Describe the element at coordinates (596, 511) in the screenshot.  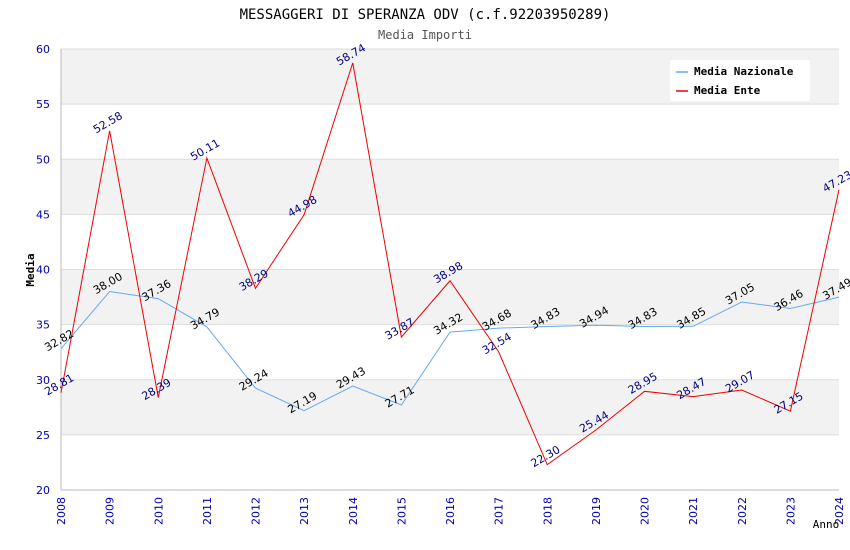
I see `x-tick-label: 2019` at that location.